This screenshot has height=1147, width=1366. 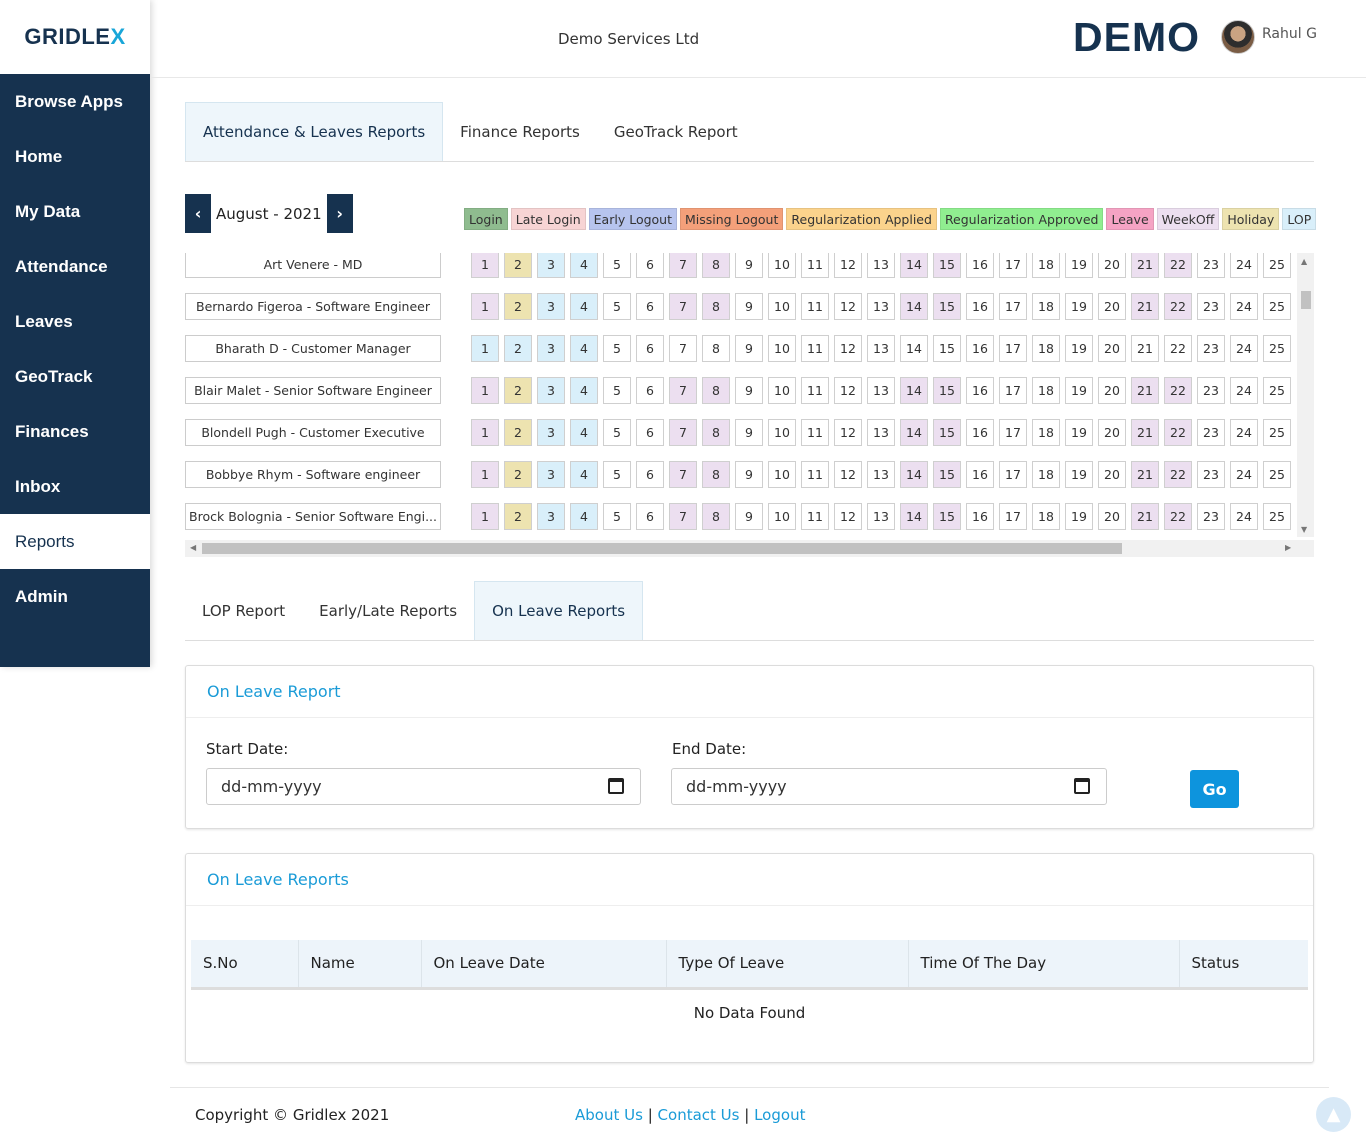 What do you see at coordinates (54, 376) in the screenshot?
I see `sidebar-item-geotrack: GeoTrack` at bounding box center [54, 376].